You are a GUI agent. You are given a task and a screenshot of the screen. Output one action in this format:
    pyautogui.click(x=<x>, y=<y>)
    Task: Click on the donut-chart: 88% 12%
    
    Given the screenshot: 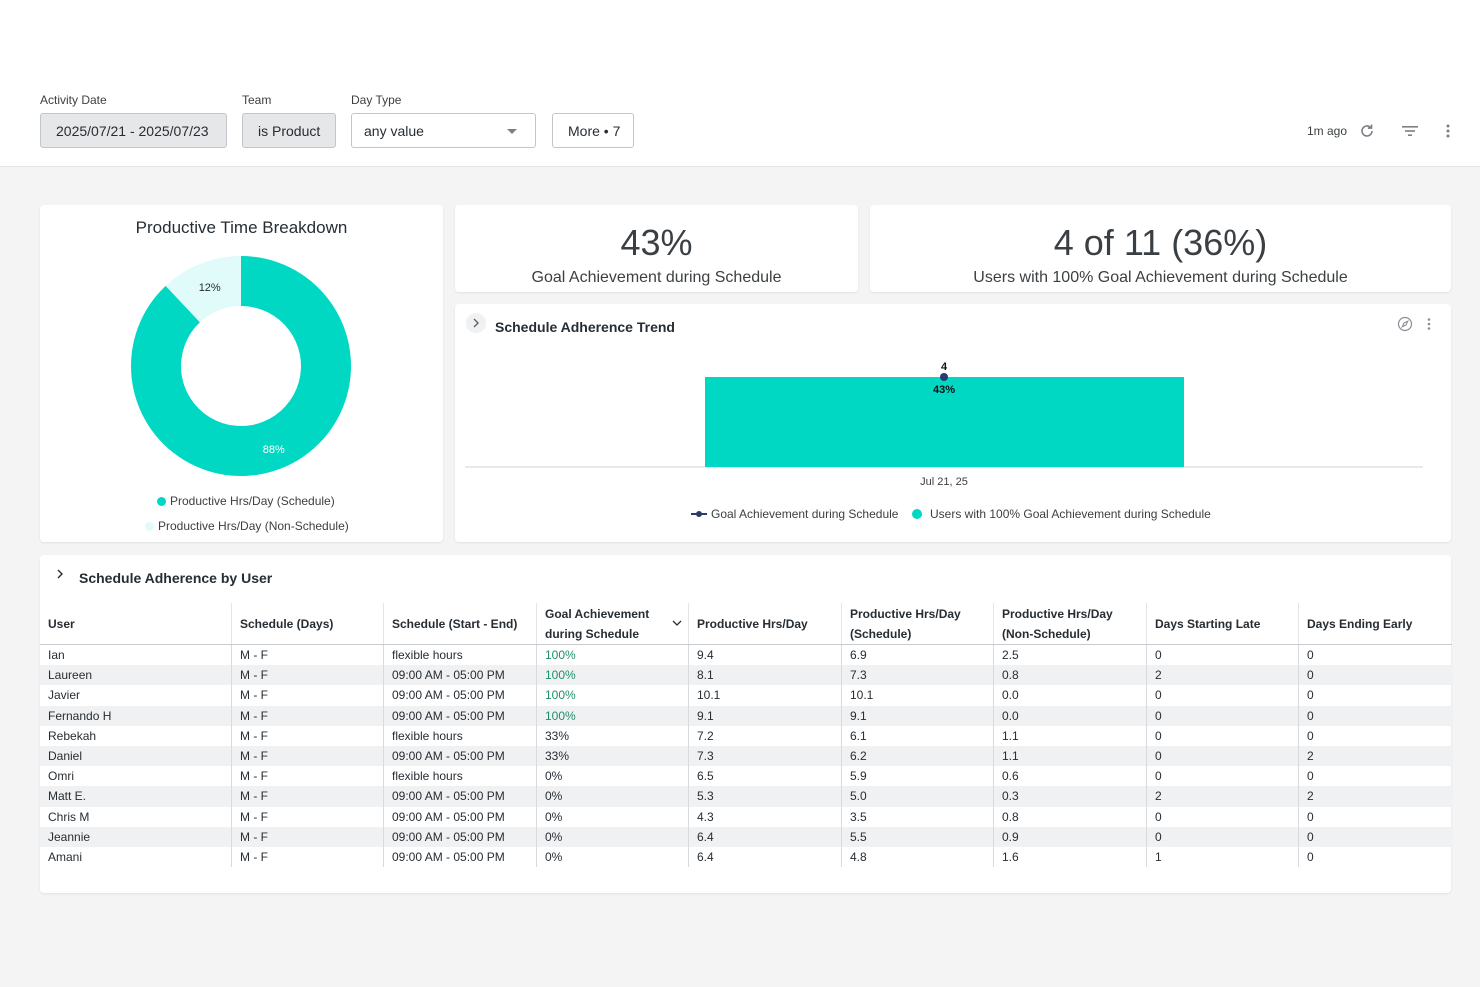 What is the action you would take?
    pyautogui.click(x=241, y=366)
    